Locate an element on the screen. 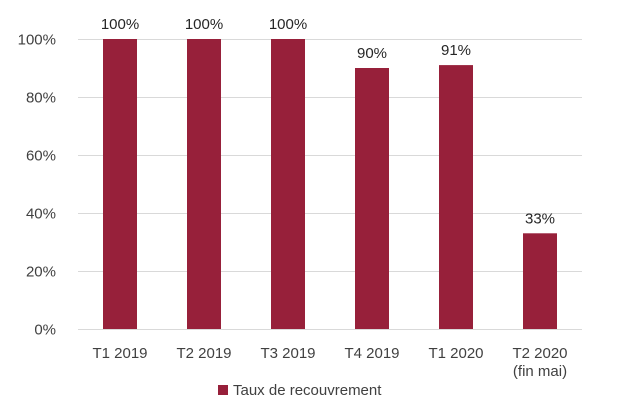 Image resolution: width=626 pixels, height=406 pixels. x-tick-label: T2 2020 is located at coordinates (539, 353).